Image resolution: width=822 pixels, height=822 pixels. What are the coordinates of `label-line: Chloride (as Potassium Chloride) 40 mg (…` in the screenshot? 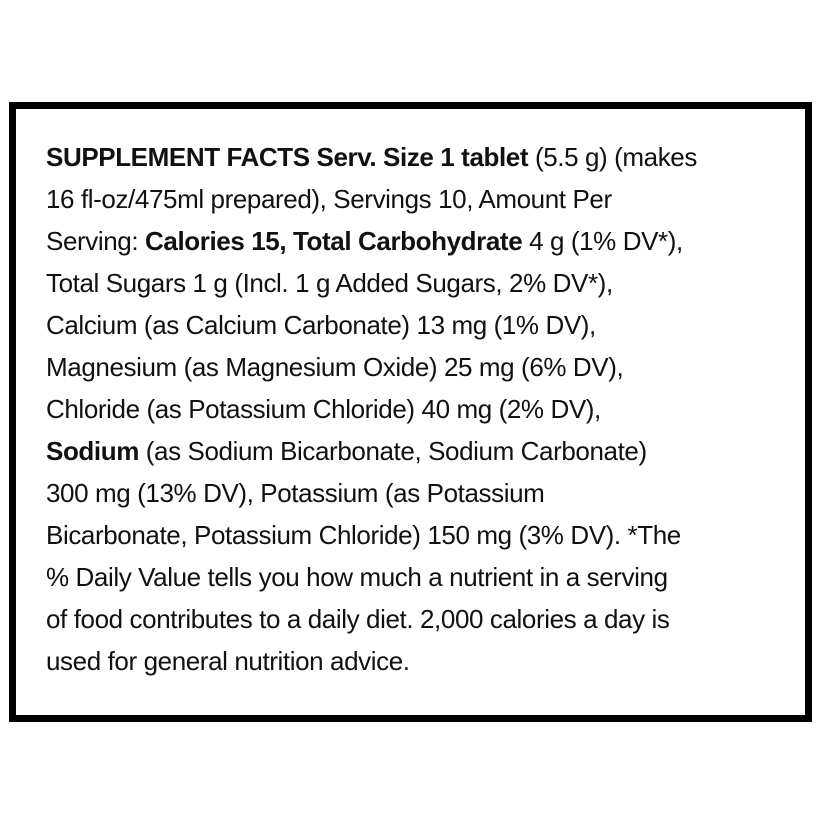 It's located at (411, 409).